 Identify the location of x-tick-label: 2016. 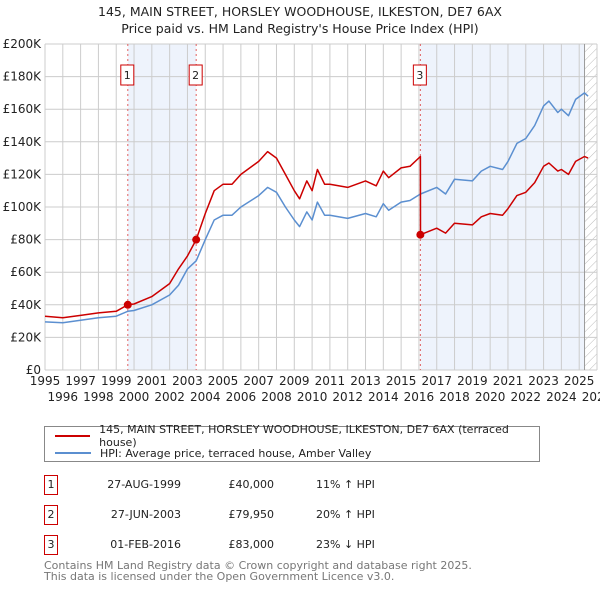
(419, 397).